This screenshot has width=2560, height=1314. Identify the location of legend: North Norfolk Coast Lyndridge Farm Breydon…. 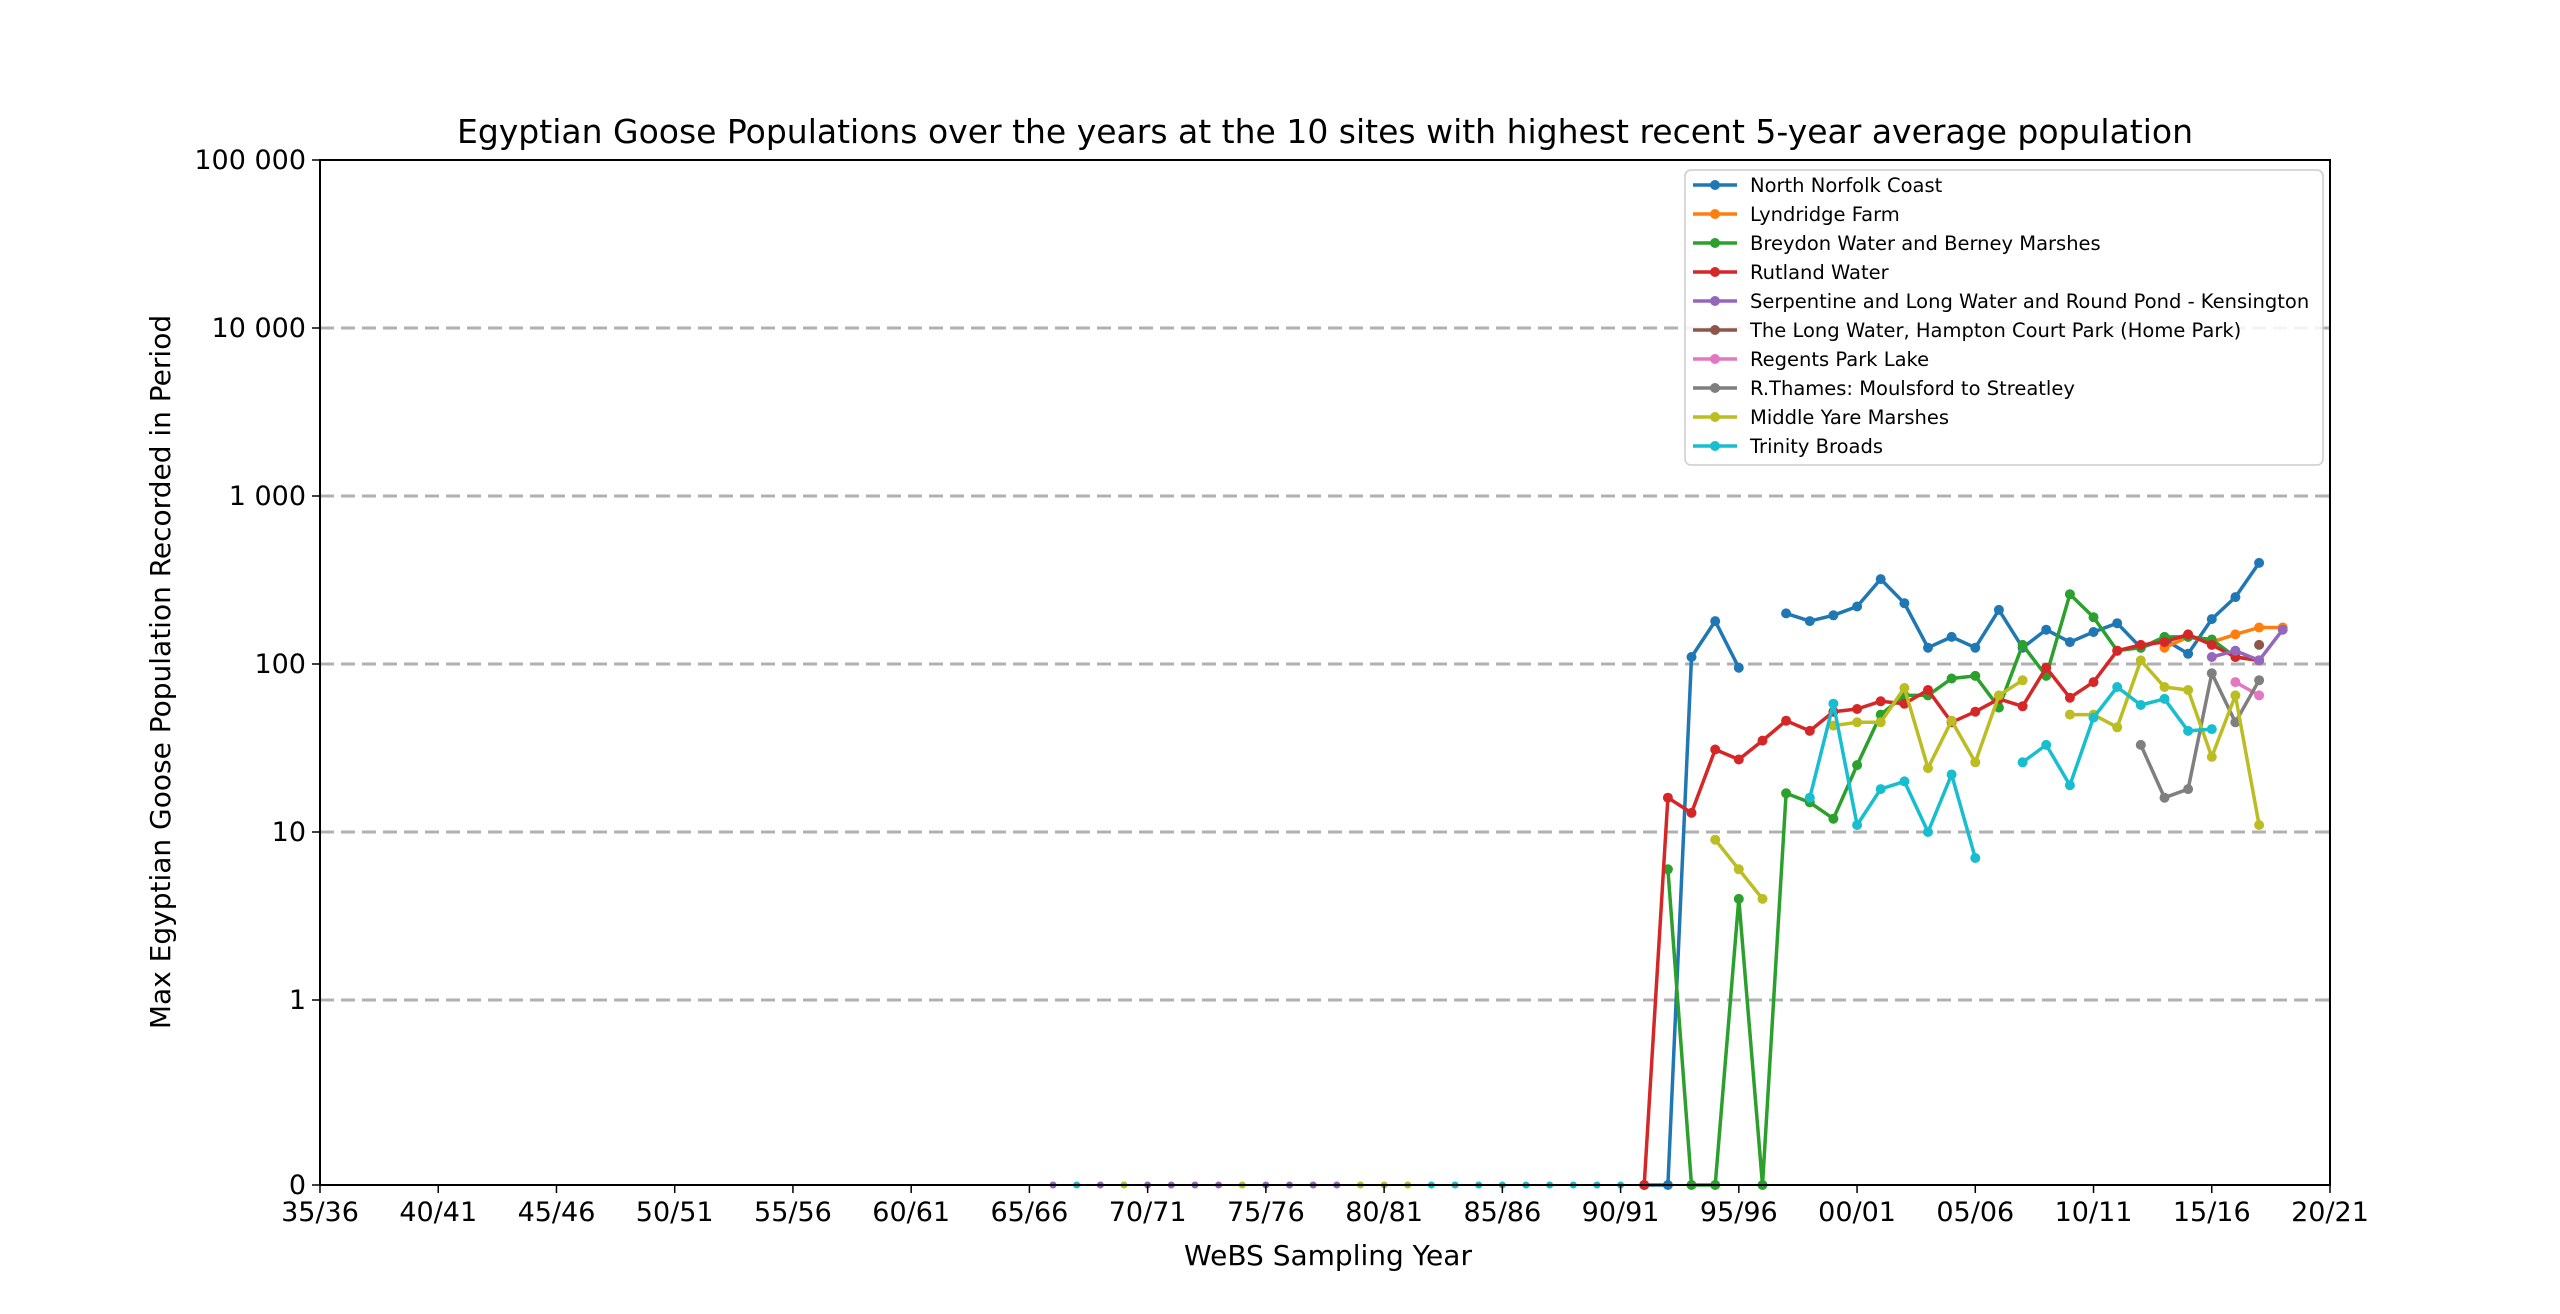
(2004, 317).